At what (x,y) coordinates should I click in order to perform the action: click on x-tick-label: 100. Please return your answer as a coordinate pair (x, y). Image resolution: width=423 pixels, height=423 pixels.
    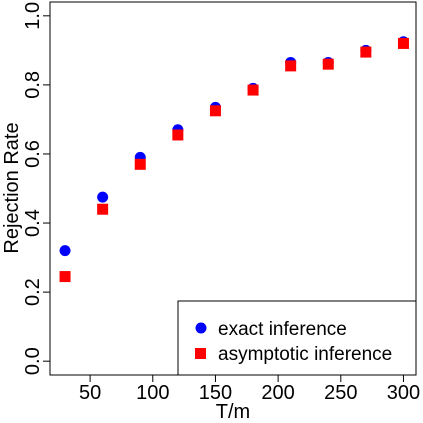
    Looking at the image, I should click on (152, 393).